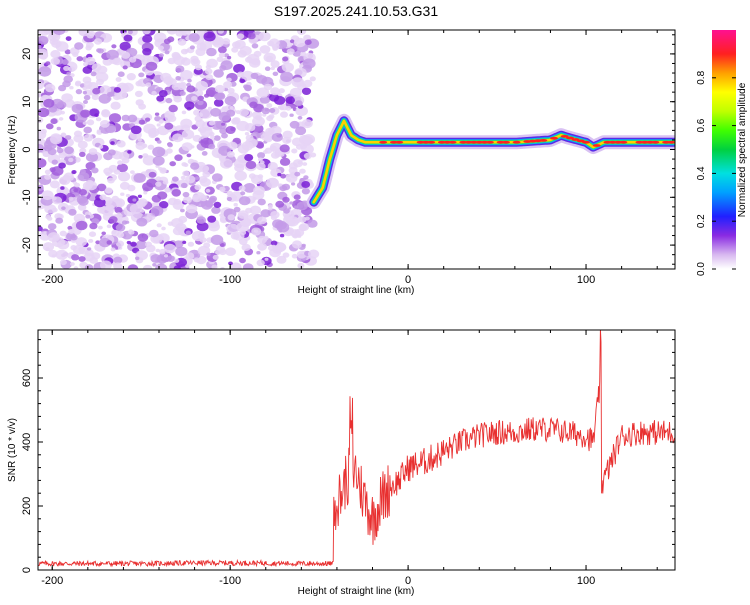  I want to click on snr-xtick-label: -100, so click(230, 581).